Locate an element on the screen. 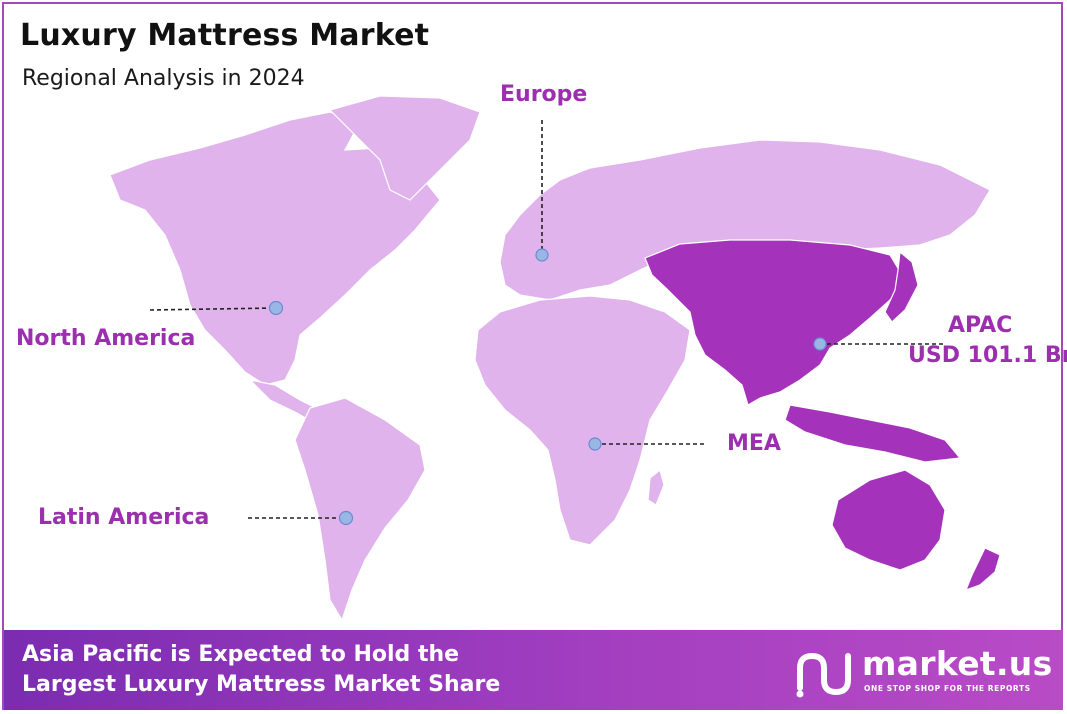  apac-asia-shape is located at coordinates (775, 322).